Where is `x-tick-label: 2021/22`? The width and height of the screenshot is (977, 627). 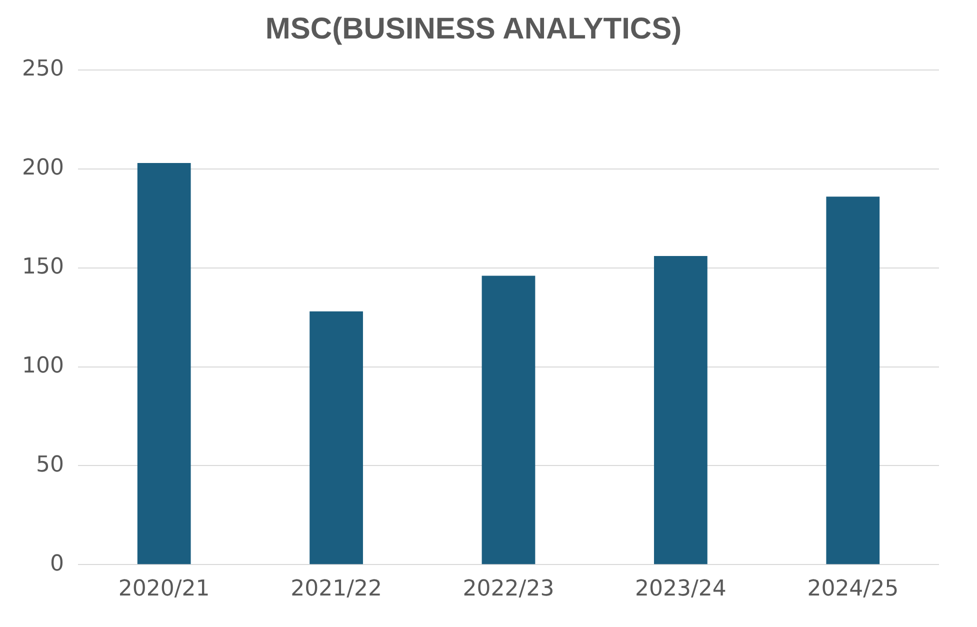 x-tick-label: 2021/22 is located at coordinates (336, 589).